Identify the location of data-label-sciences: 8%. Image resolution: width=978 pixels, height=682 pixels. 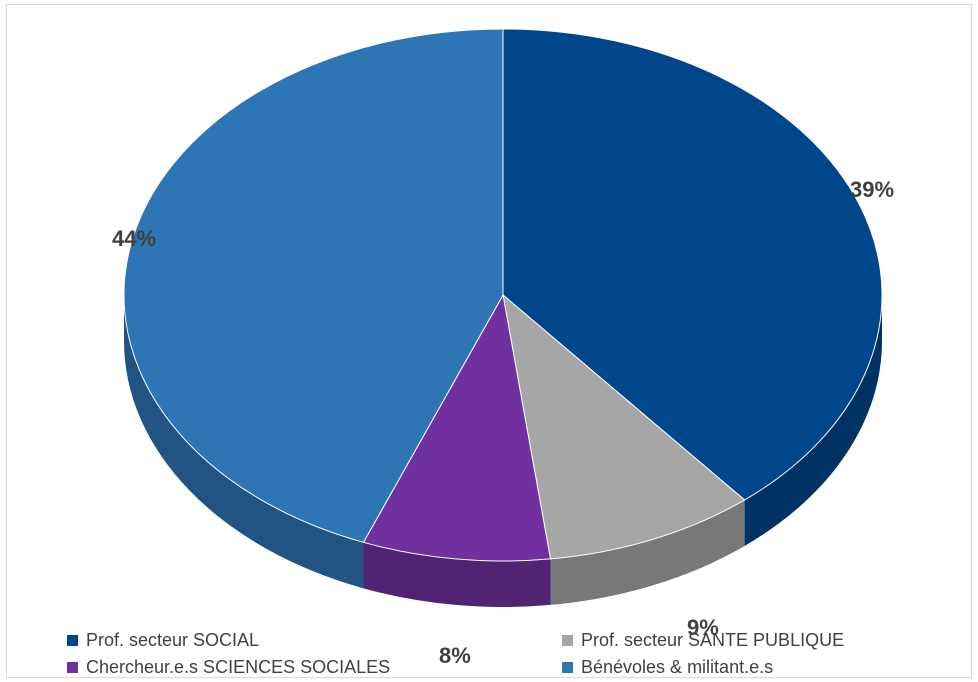
(455, 655).